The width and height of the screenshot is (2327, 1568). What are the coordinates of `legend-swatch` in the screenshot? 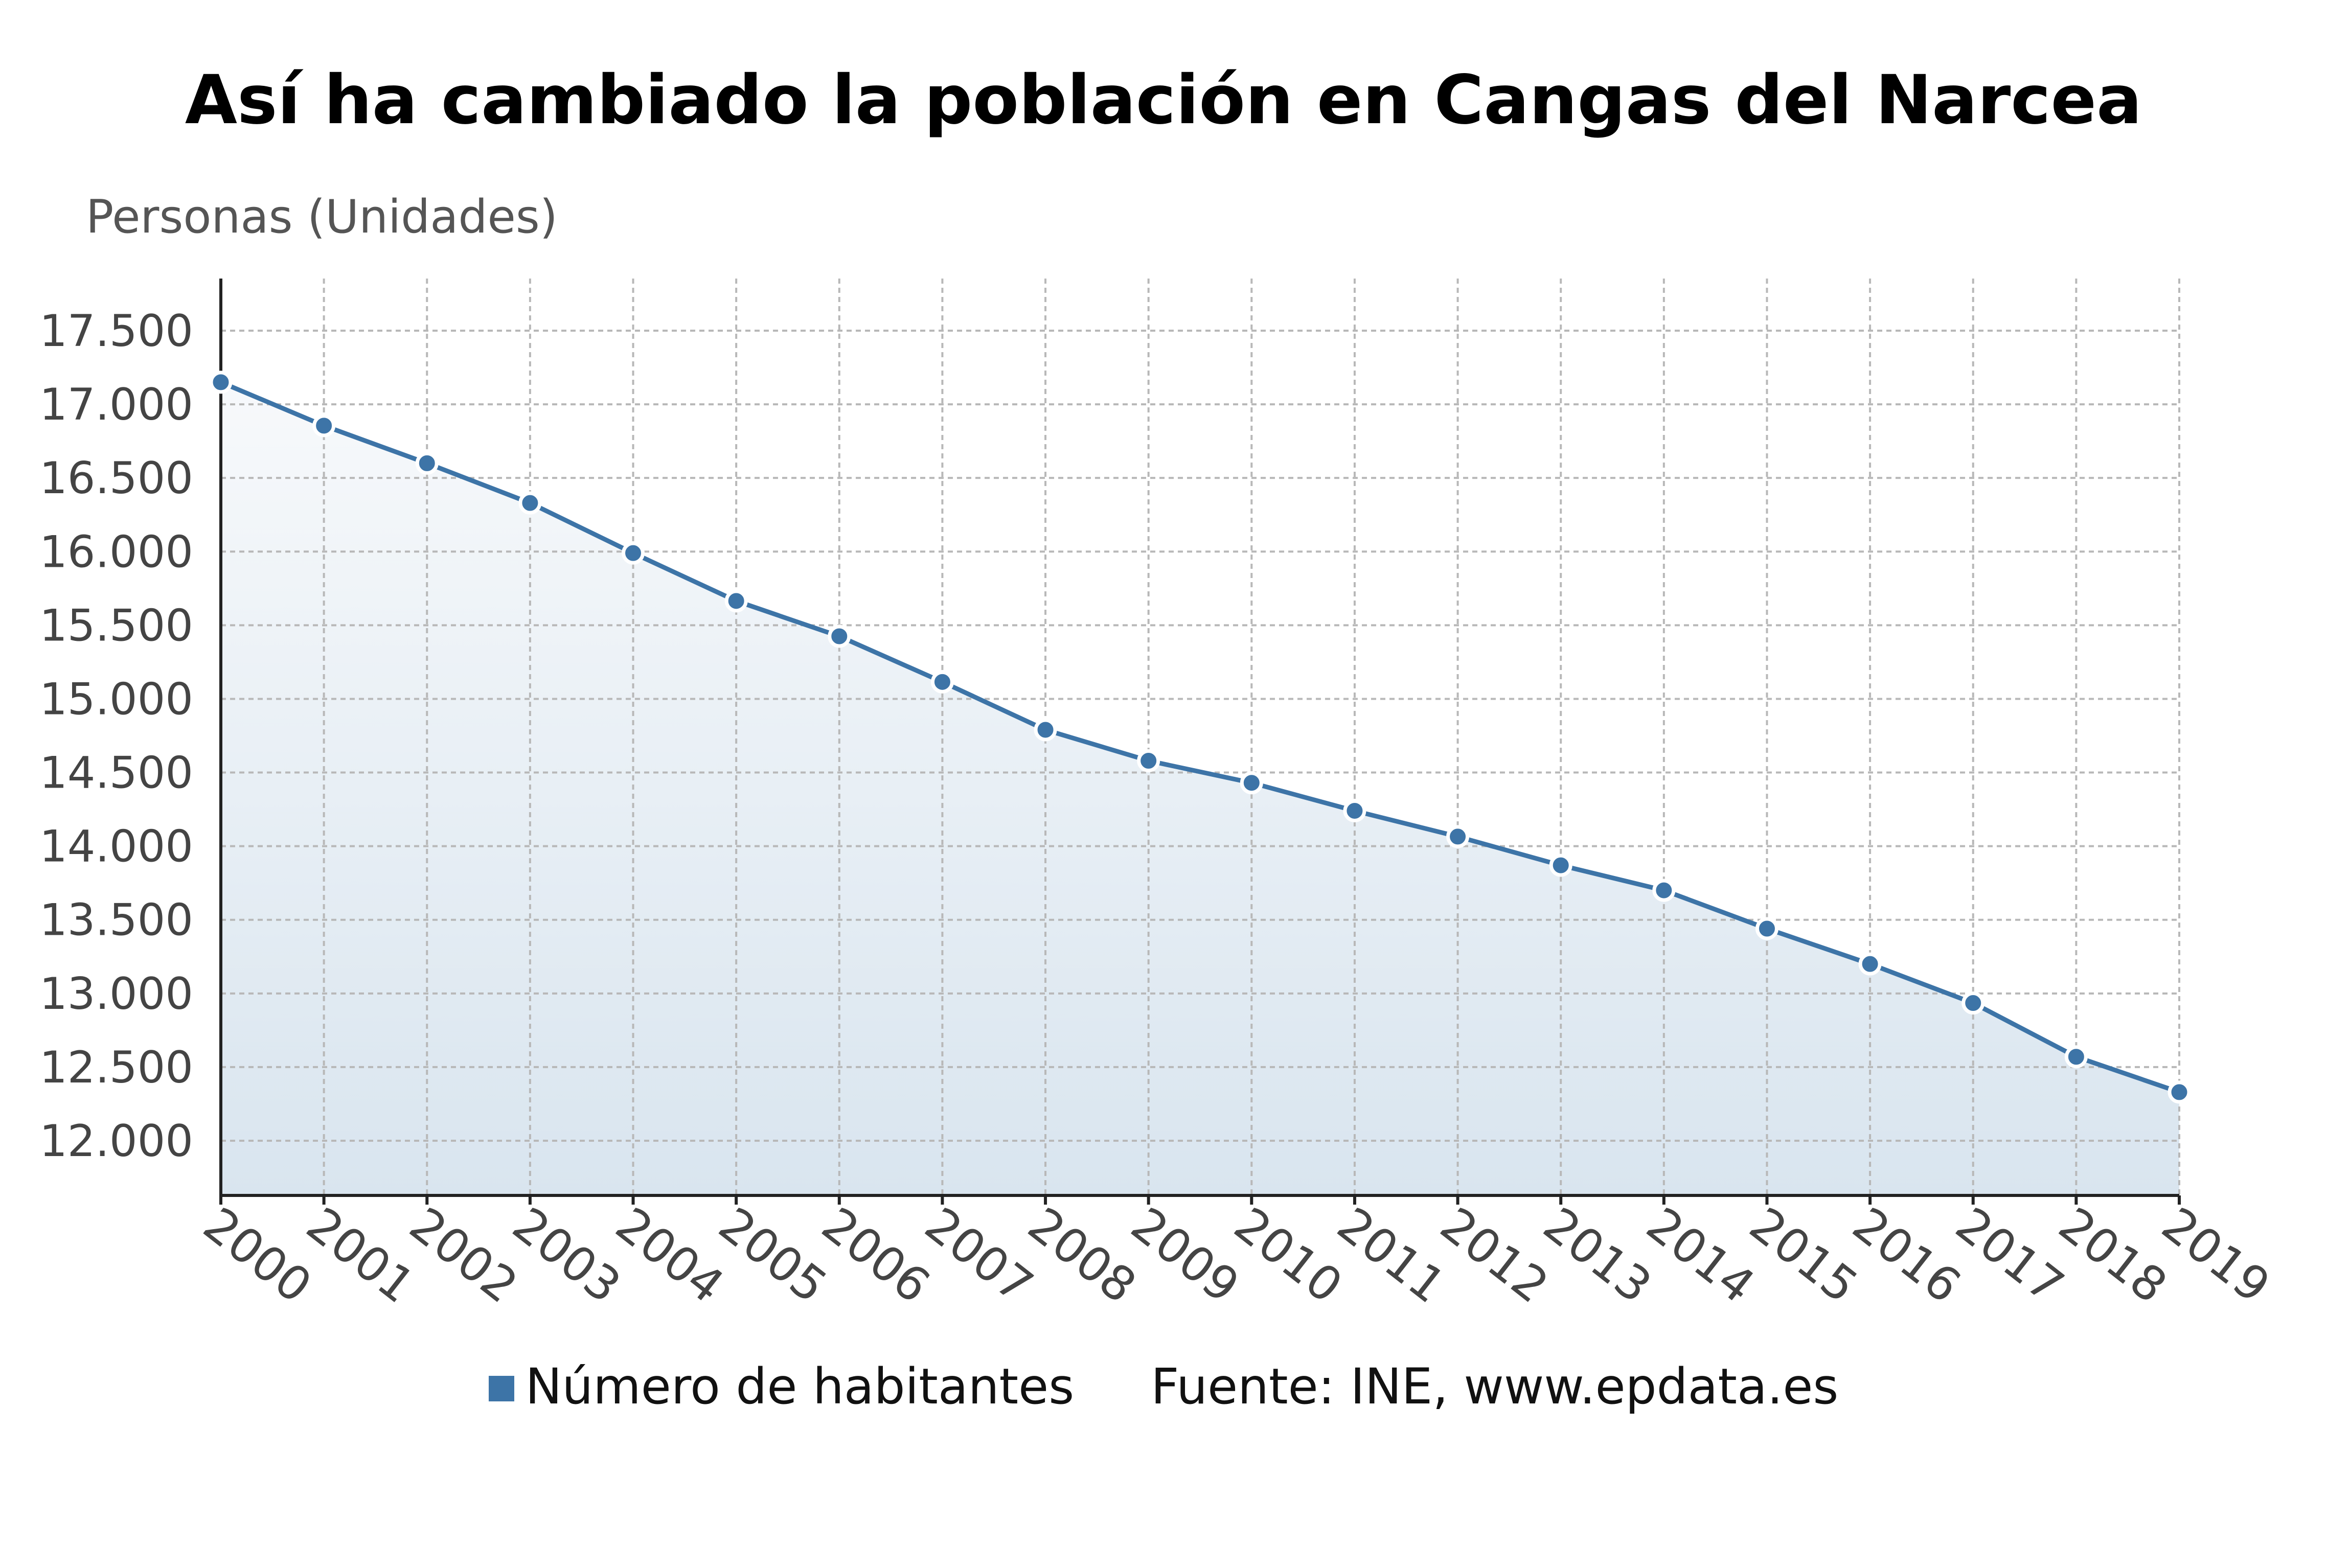 It's located at (501, 1389).